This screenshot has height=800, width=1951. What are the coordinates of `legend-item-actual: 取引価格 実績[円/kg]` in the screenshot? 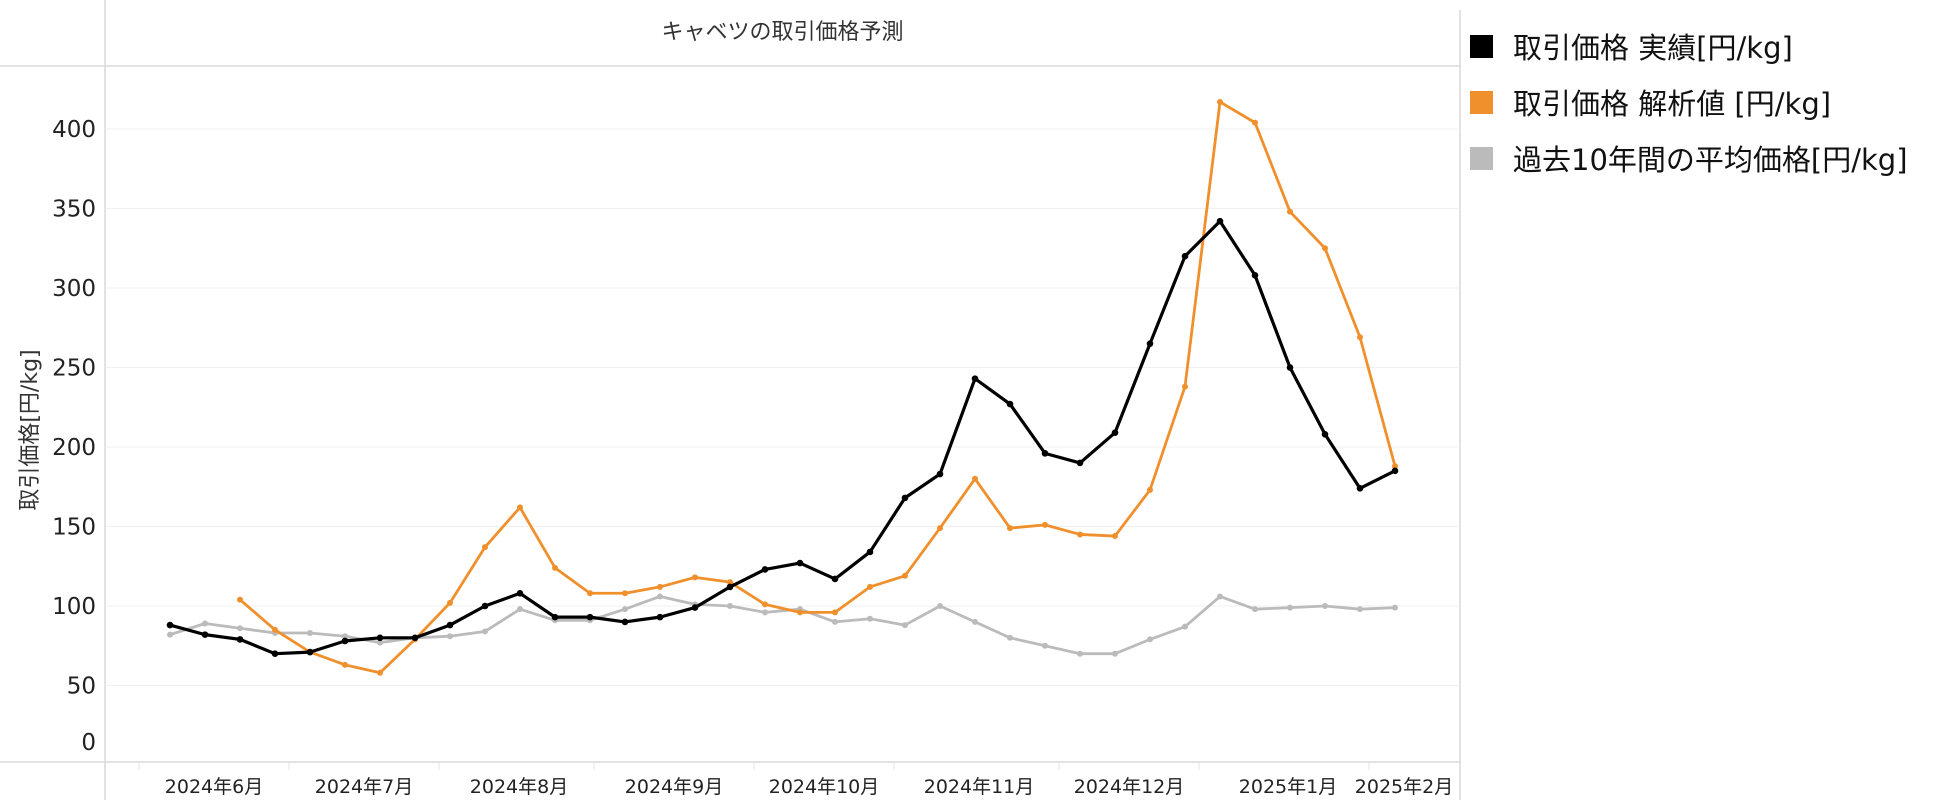 It's located at (1689, 46).